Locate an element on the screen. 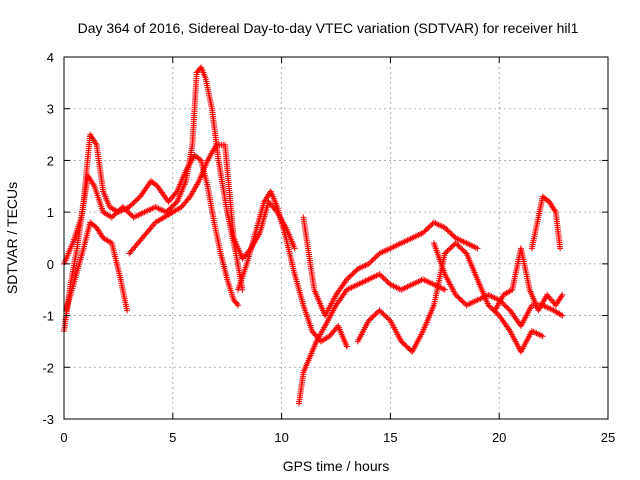 The image size is (640, 480). x-tick-label: 10 is located at coordinates (281, 437).